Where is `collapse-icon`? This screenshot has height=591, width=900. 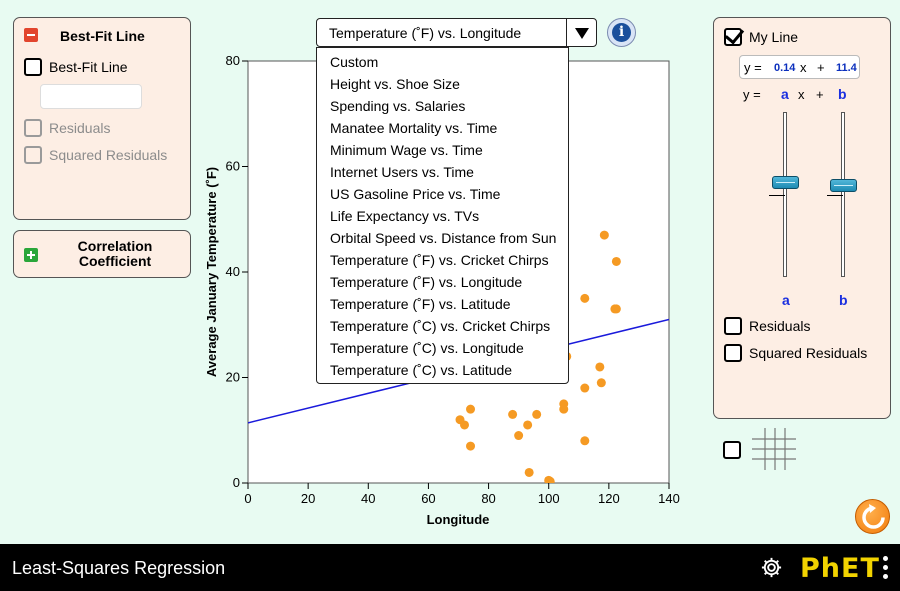 collapse-icon is located at coordinates (31, 35).